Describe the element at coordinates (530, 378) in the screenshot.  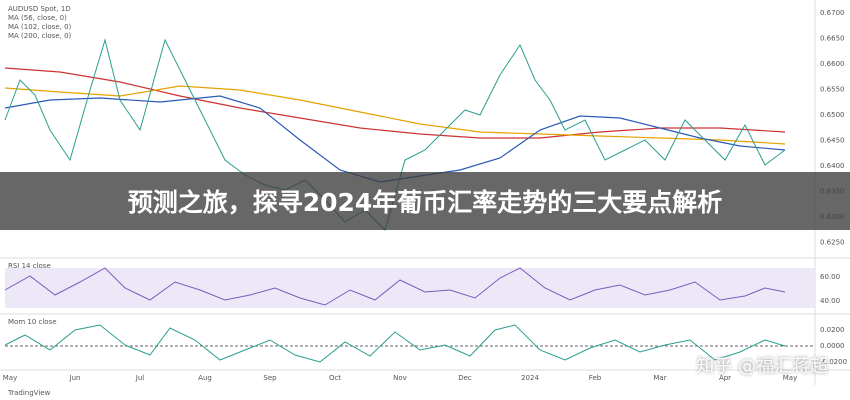
I see `time-tick-label: 2024` at that location.